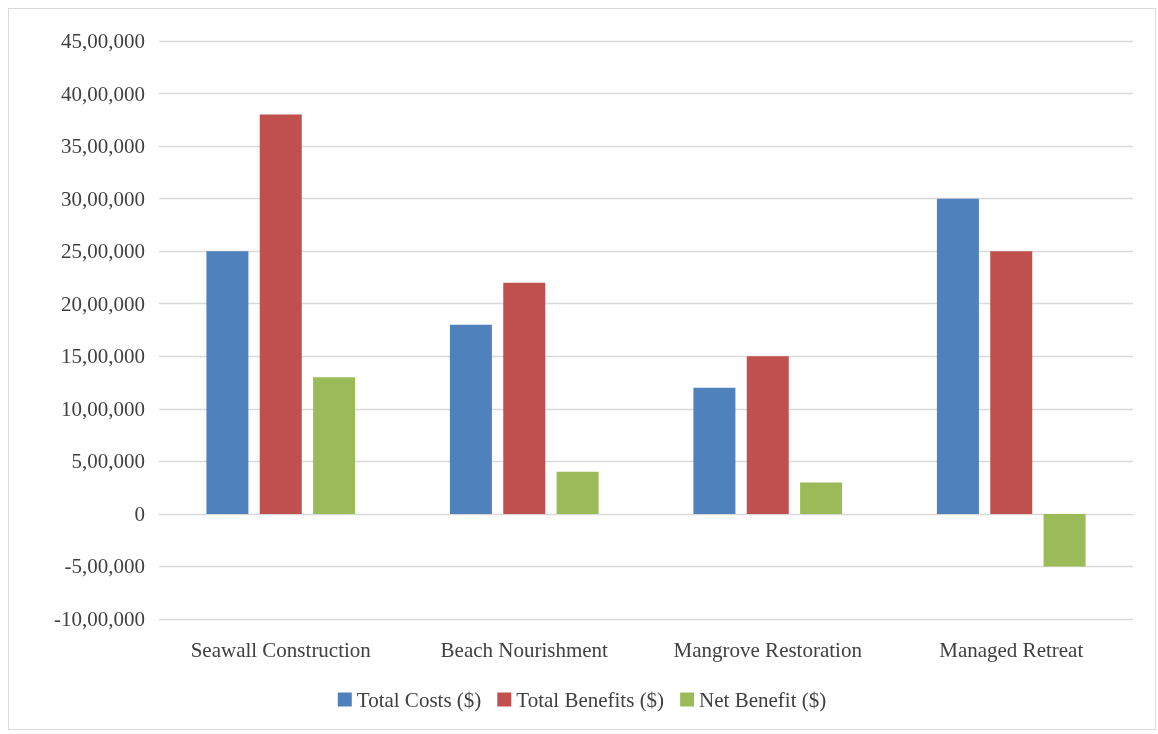 The height and width of the screenshot is (734, 1158). I want to click on legend-label: Net Benefit ($), so click(763, 699).